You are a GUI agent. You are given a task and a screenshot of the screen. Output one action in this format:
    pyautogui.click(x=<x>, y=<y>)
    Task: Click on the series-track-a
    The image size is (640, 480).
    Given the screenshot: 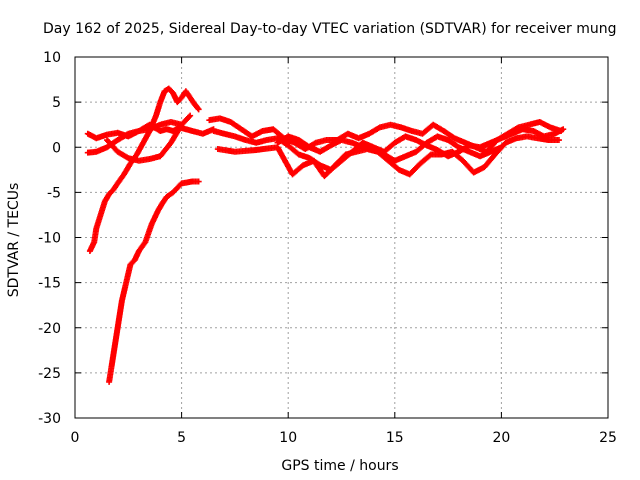 What is the action you would take?
    pyautogui.click(x=144, y=170)
    